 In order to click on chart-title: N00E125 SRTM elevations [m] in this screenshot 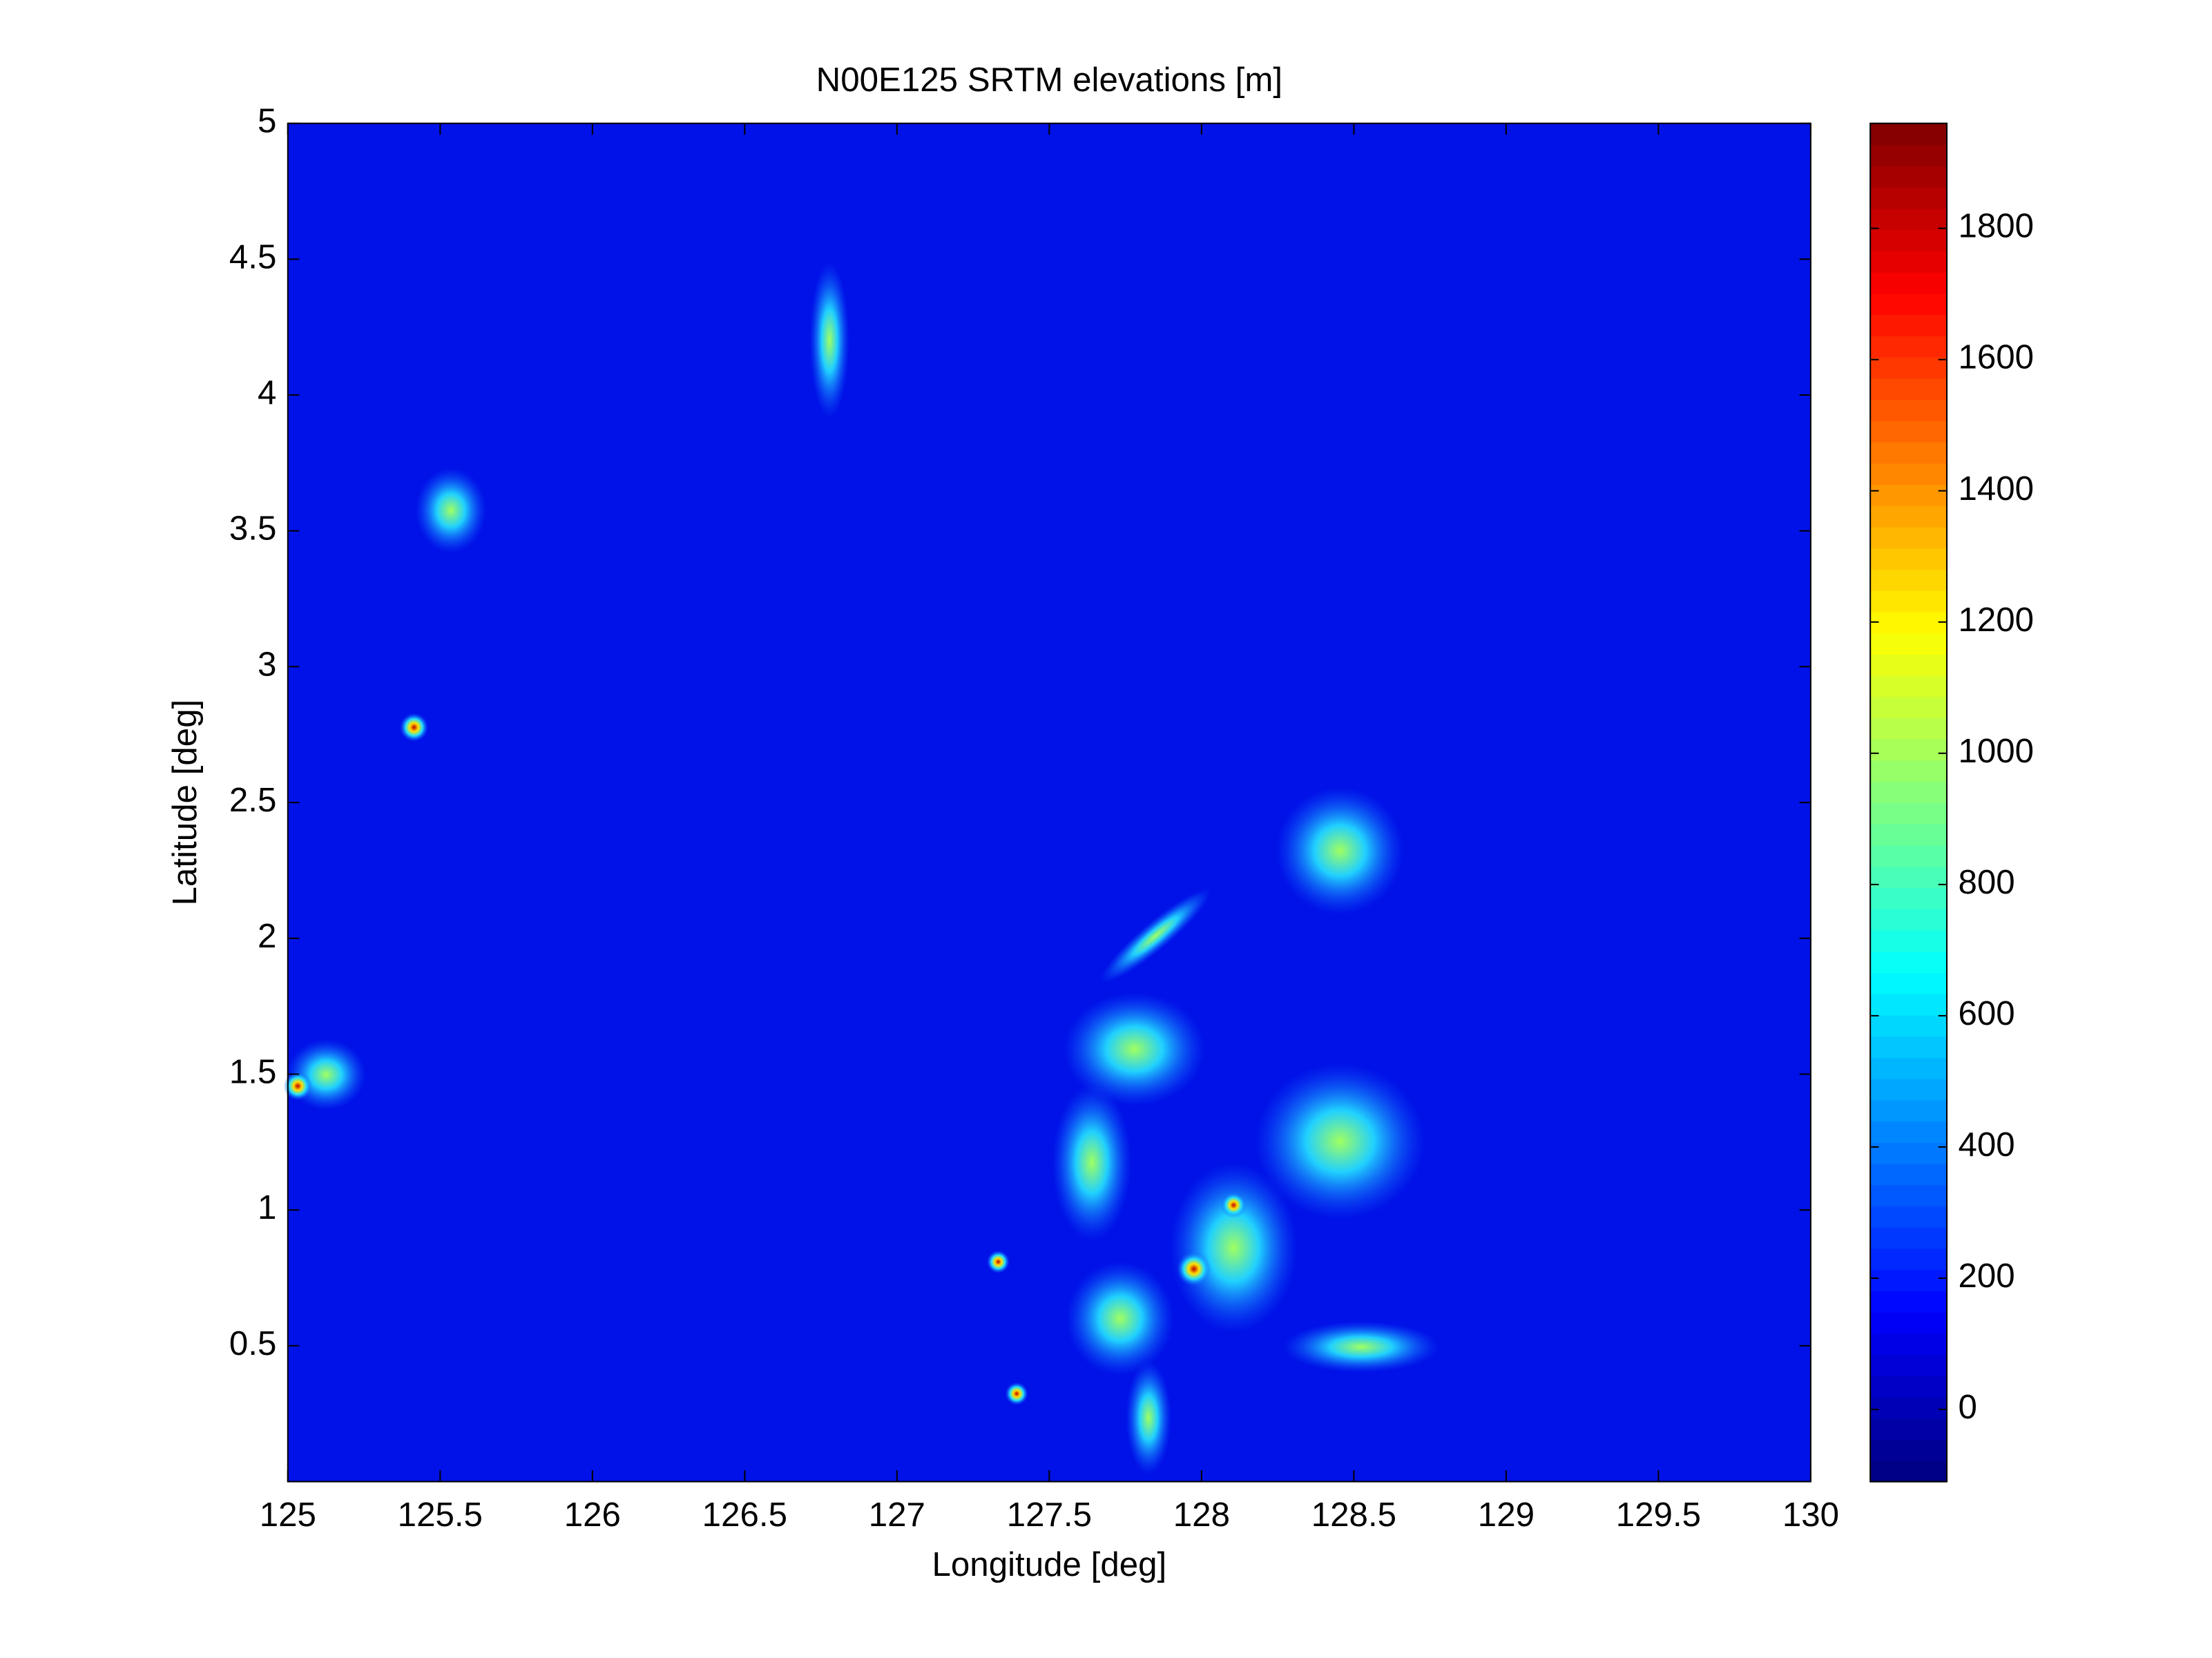, I will do `click(1049, 80)`.